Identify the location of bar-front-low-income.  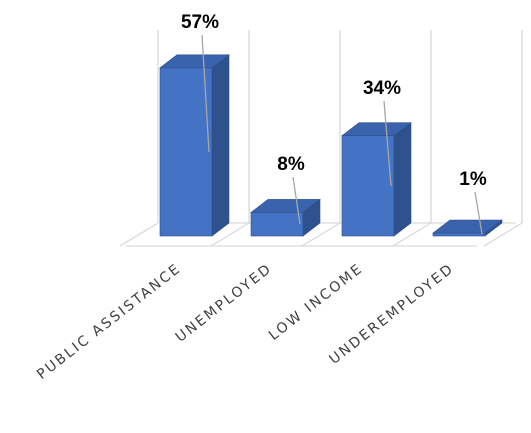
(368, 186).